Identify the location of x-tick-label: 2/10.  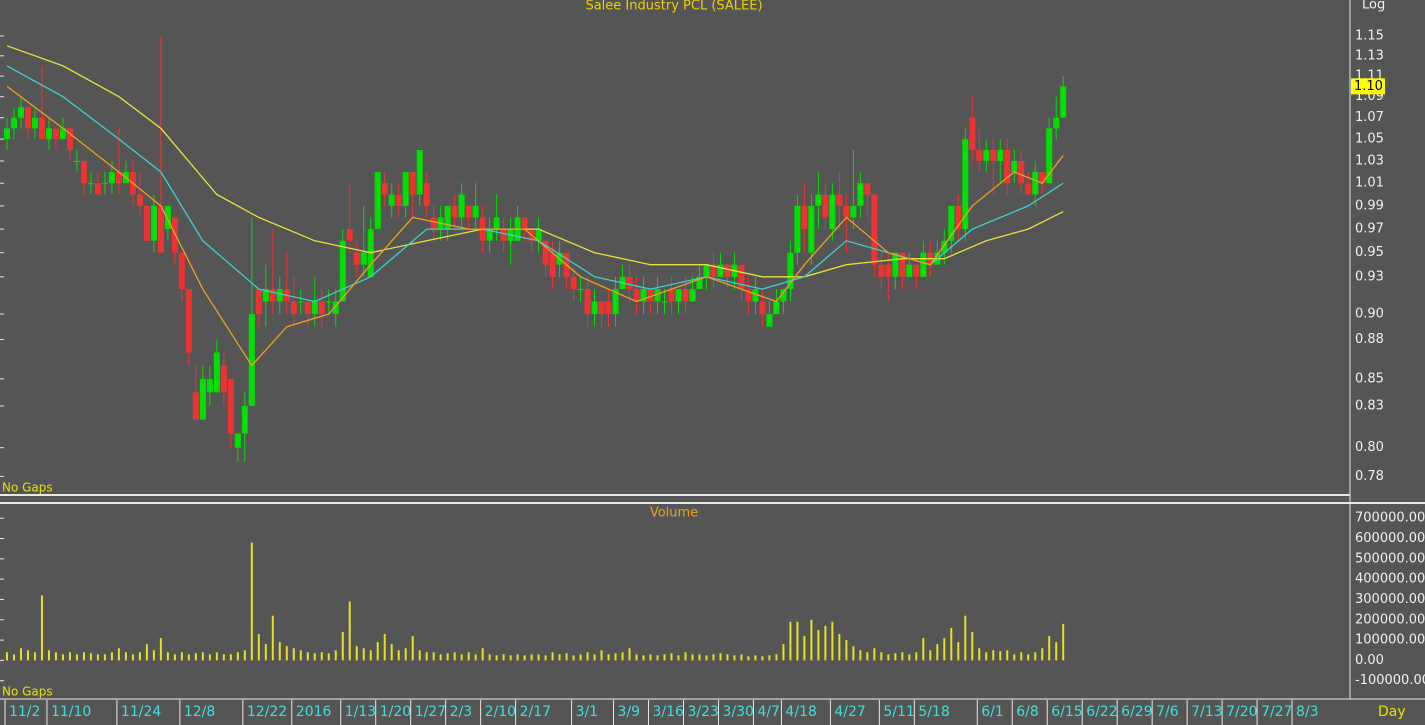
(500, 712).